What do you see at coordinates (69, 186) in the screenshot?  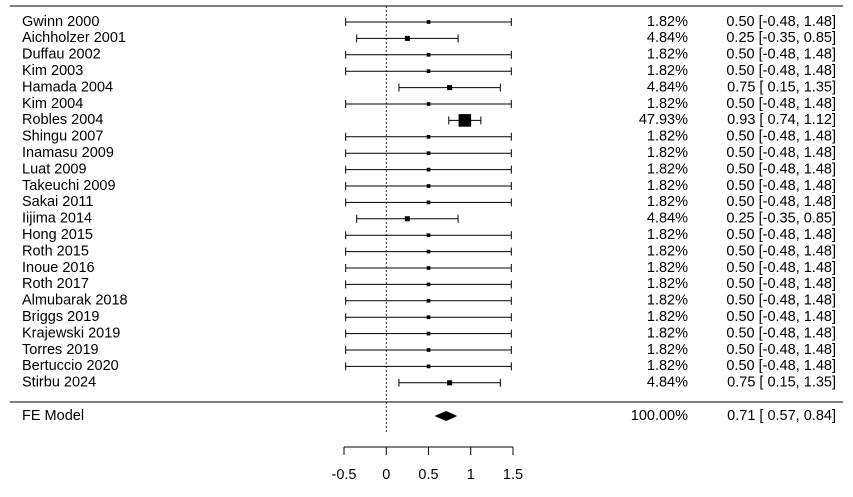 I see `study-label: Takeuchi 2009` at bounding box center [69, 186].